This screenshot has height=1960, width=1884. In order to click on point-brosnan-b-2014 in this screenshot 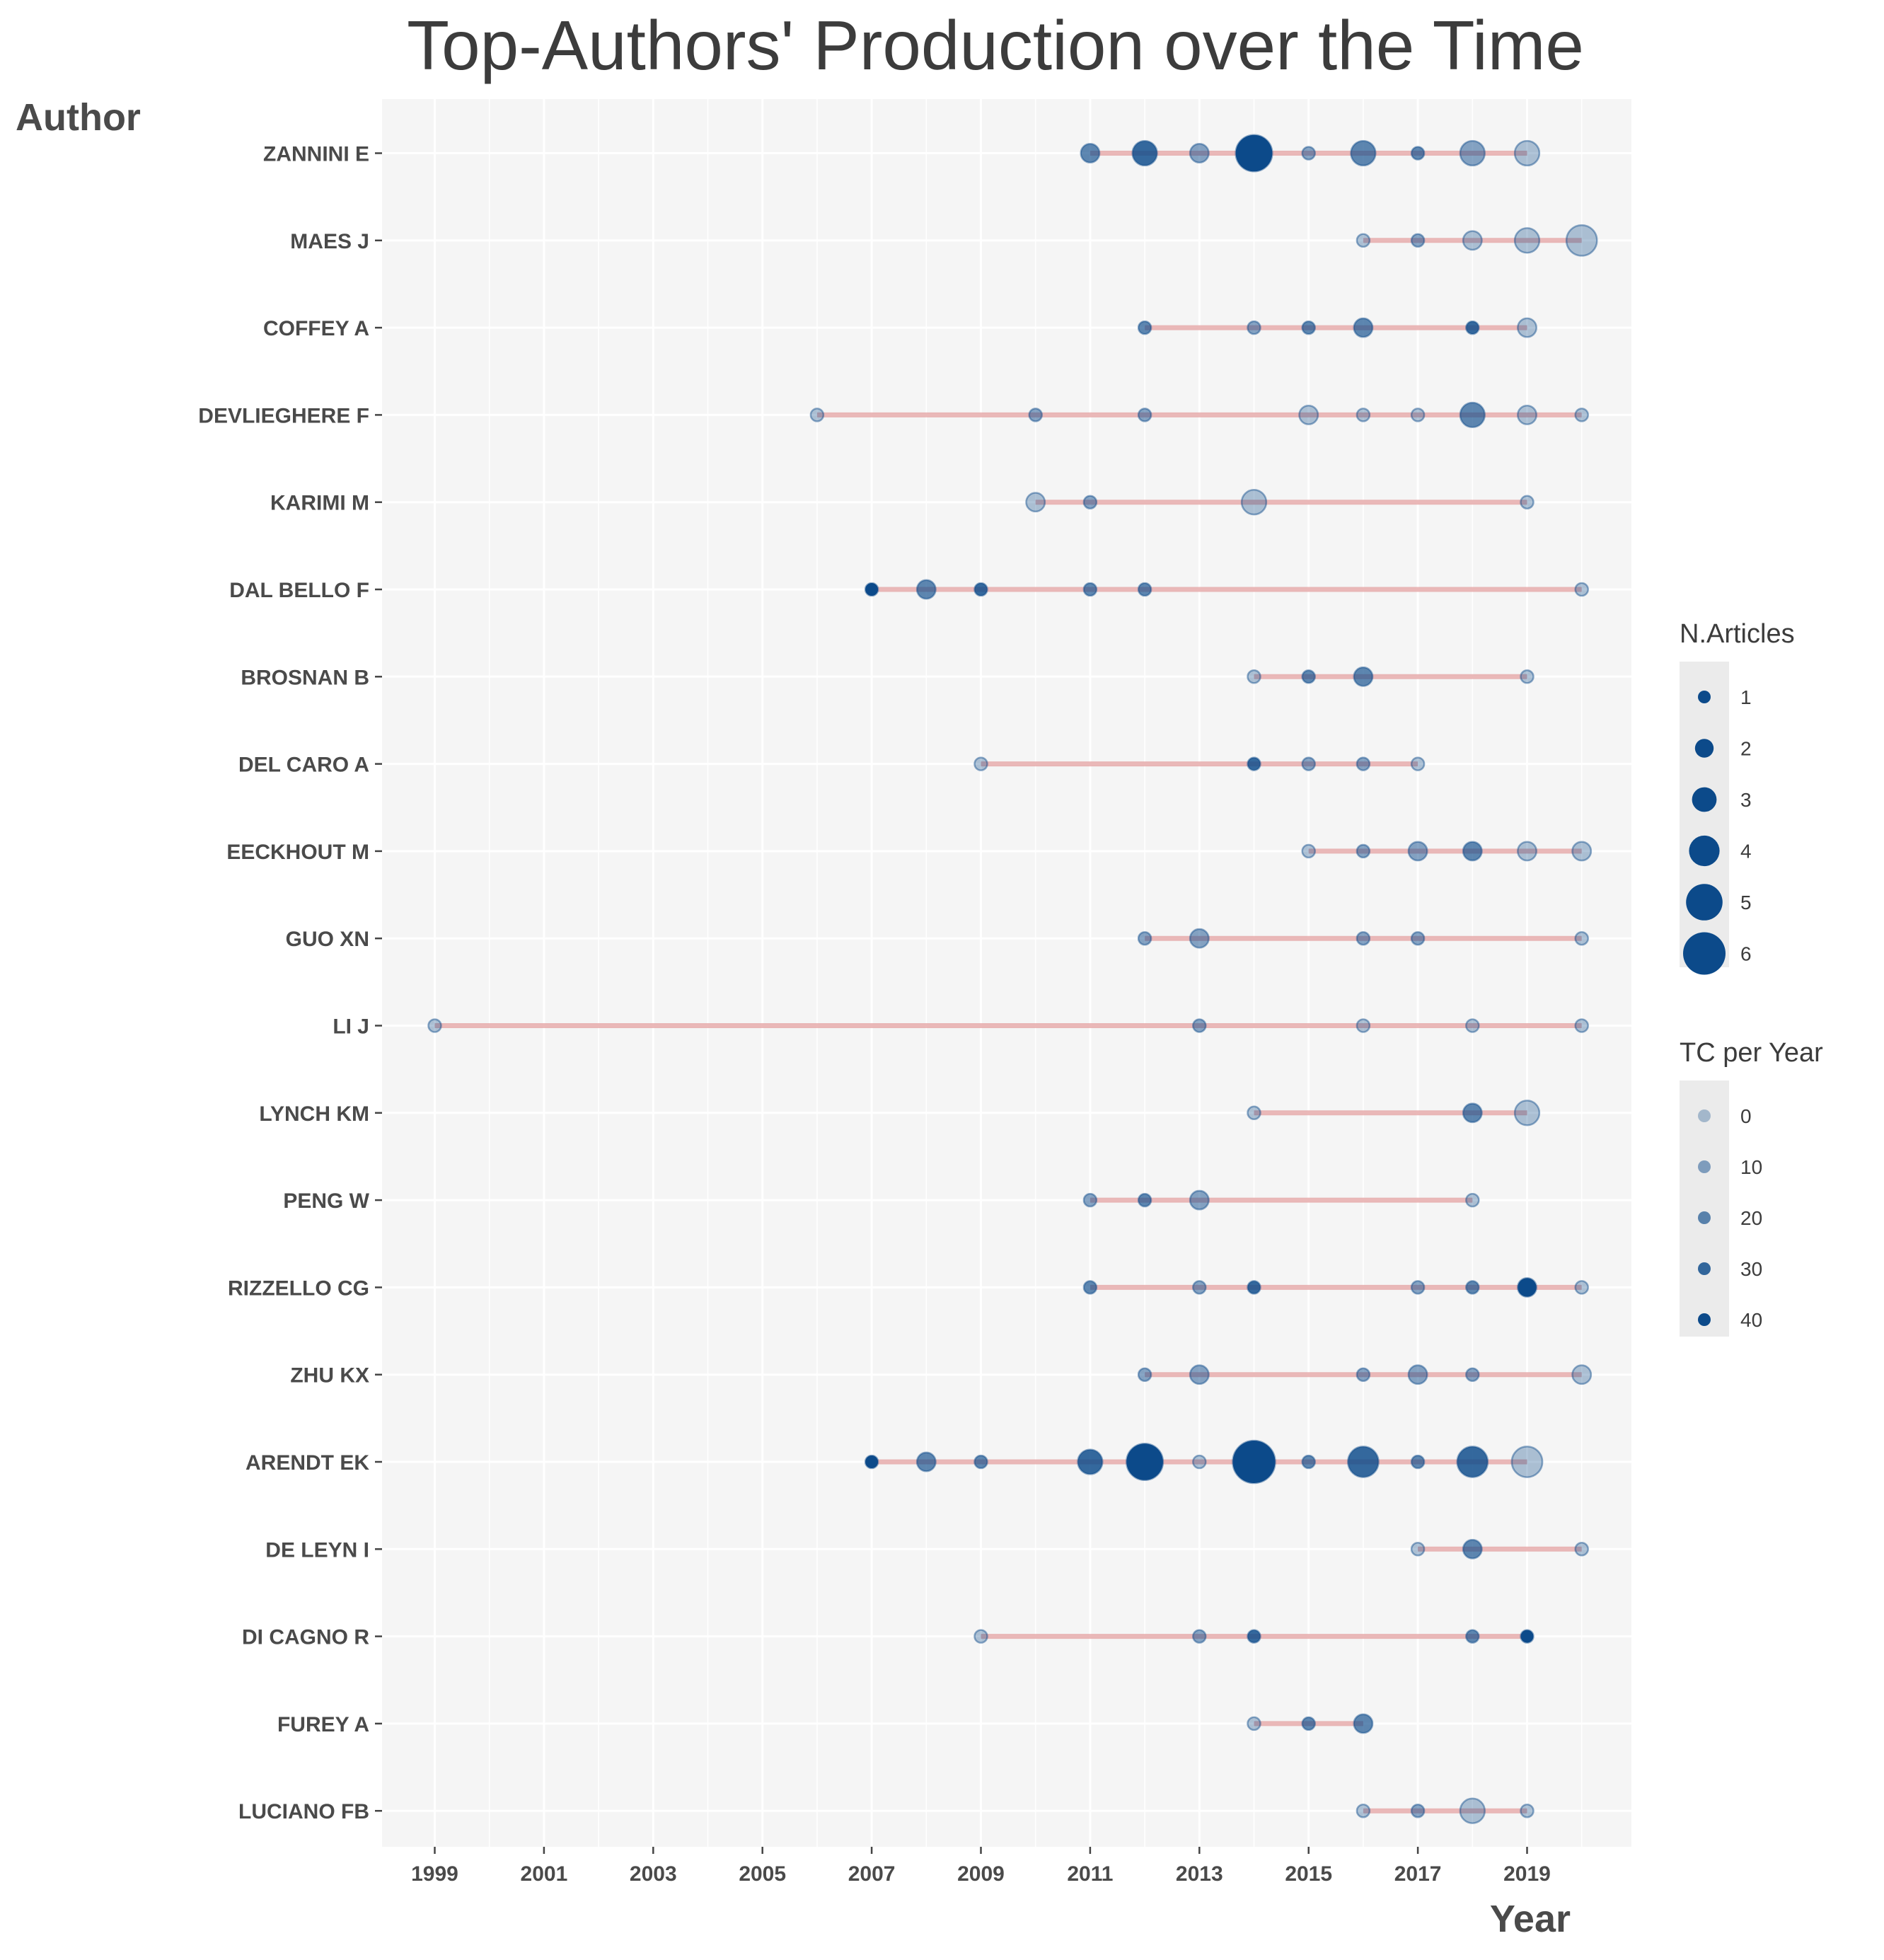, I will do `click(1254, 676)`.